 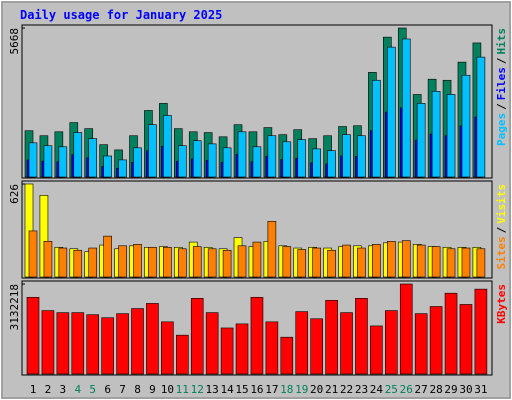 I want to click on x-tick-label: 20, so click(x=316, y=389).